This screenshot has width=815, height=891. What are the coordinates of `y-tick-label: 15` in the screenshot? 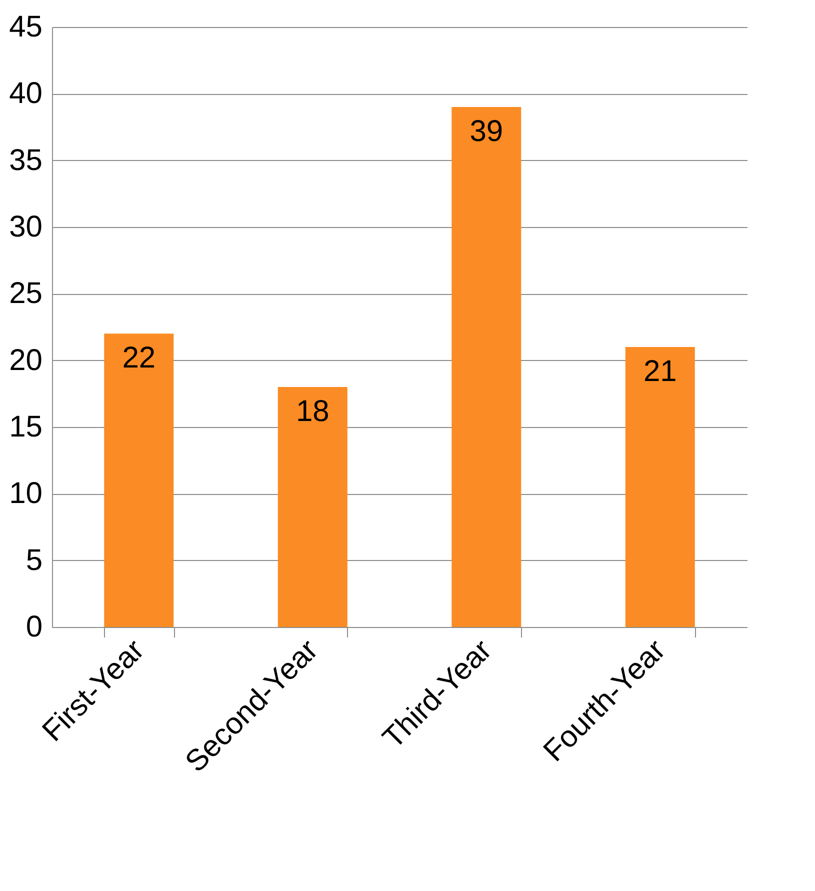 It's located at (25, 427).